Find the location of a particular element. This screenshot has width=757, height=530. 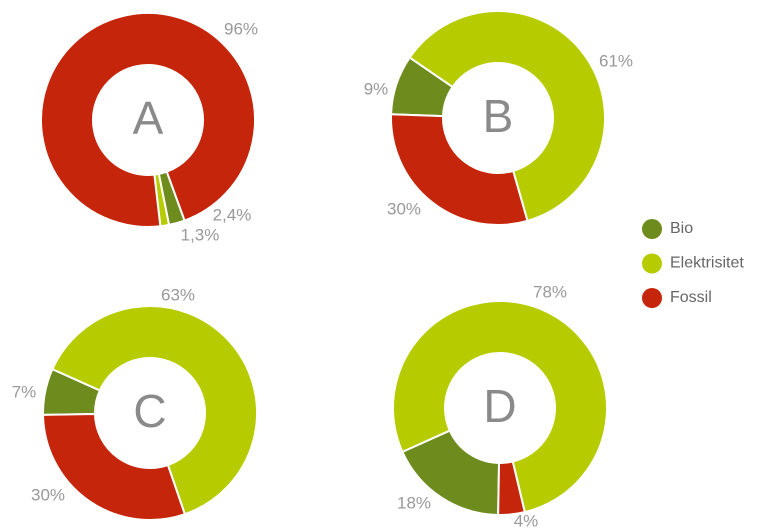

value-label: 7% is located at coordinates (24, 391).